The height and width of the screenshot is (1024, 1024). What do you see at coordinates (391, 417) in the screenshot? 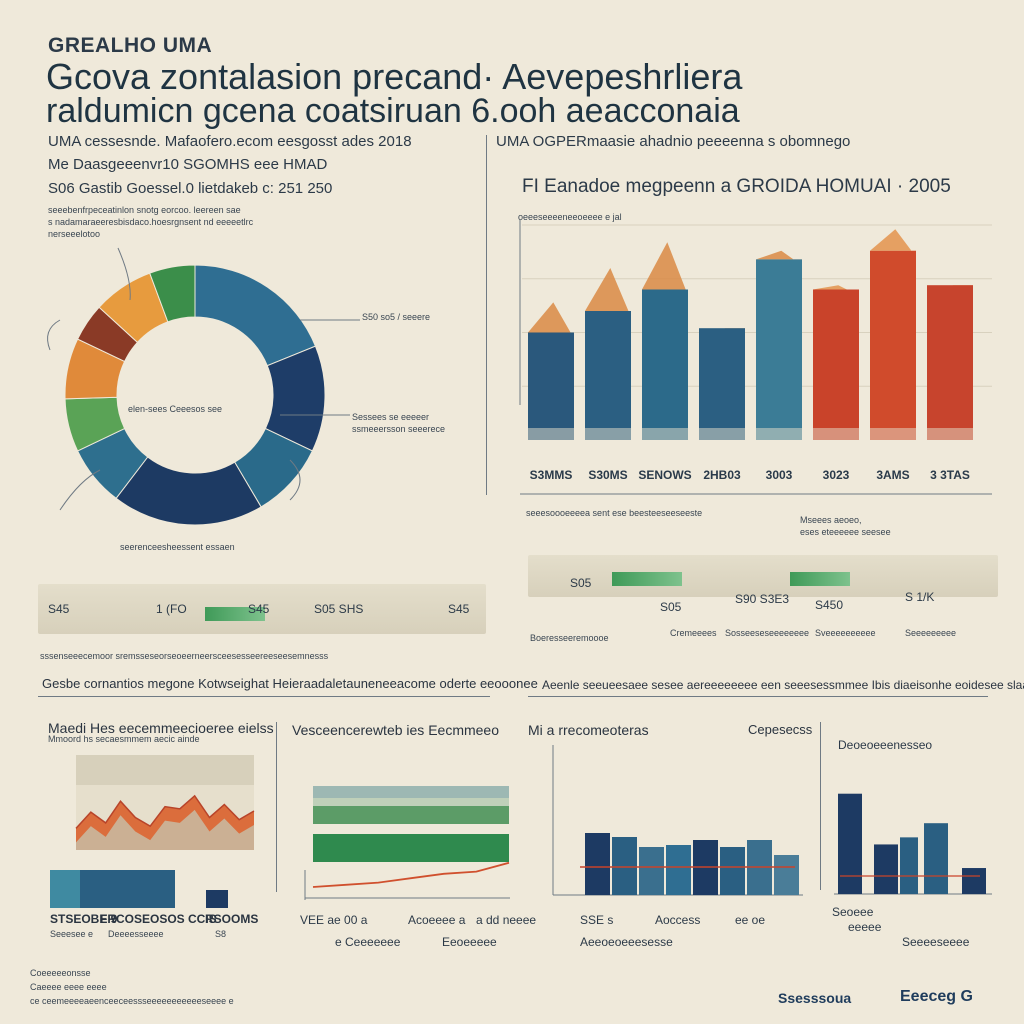
I see `donut-label-mid-right-a: Sessees se eeeeer` at bounding box center [391, 417].